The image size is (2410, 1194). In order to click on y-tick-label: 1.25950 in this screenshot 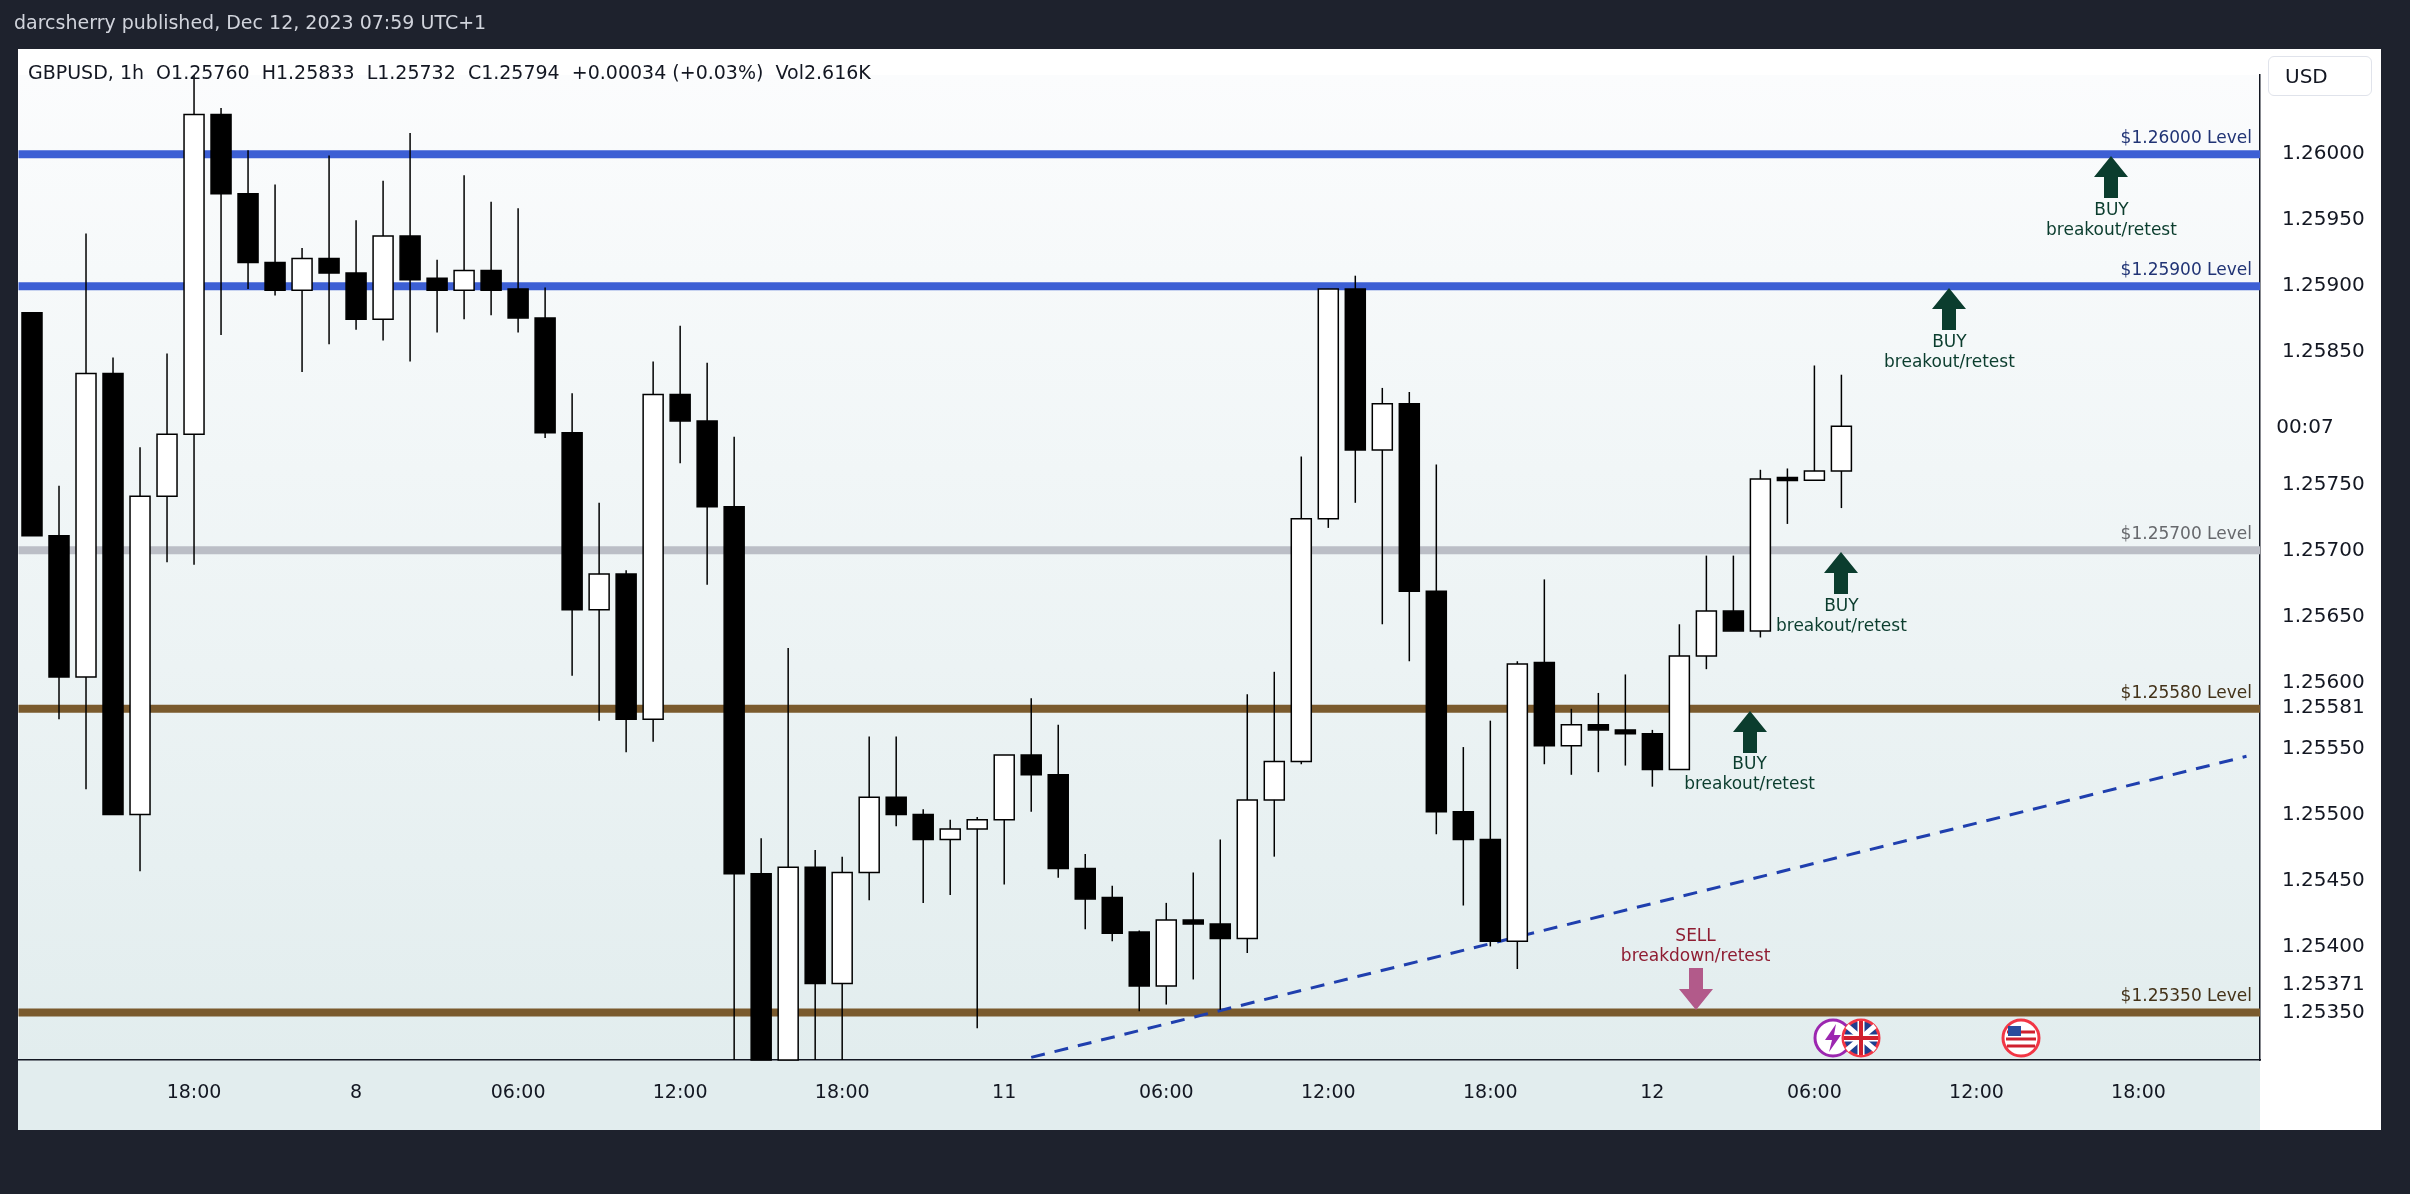, I will do `click(2323, 218)`.